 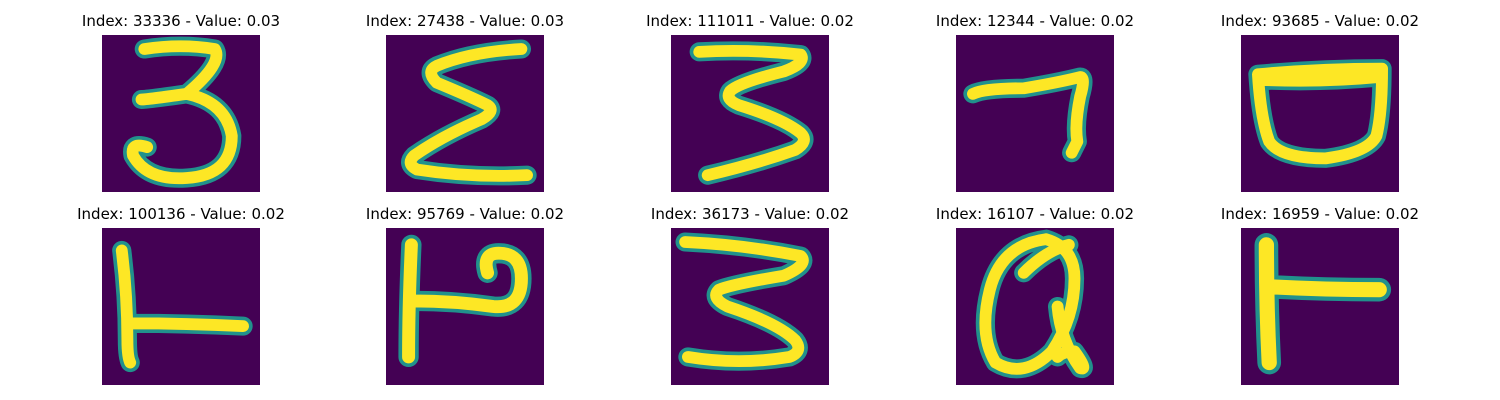 What do you see at coordinates (181, 21) in the screenshot?
I see `sample-title: Index: 33336 - Value: 0.03` at bounding box center [181, 21].